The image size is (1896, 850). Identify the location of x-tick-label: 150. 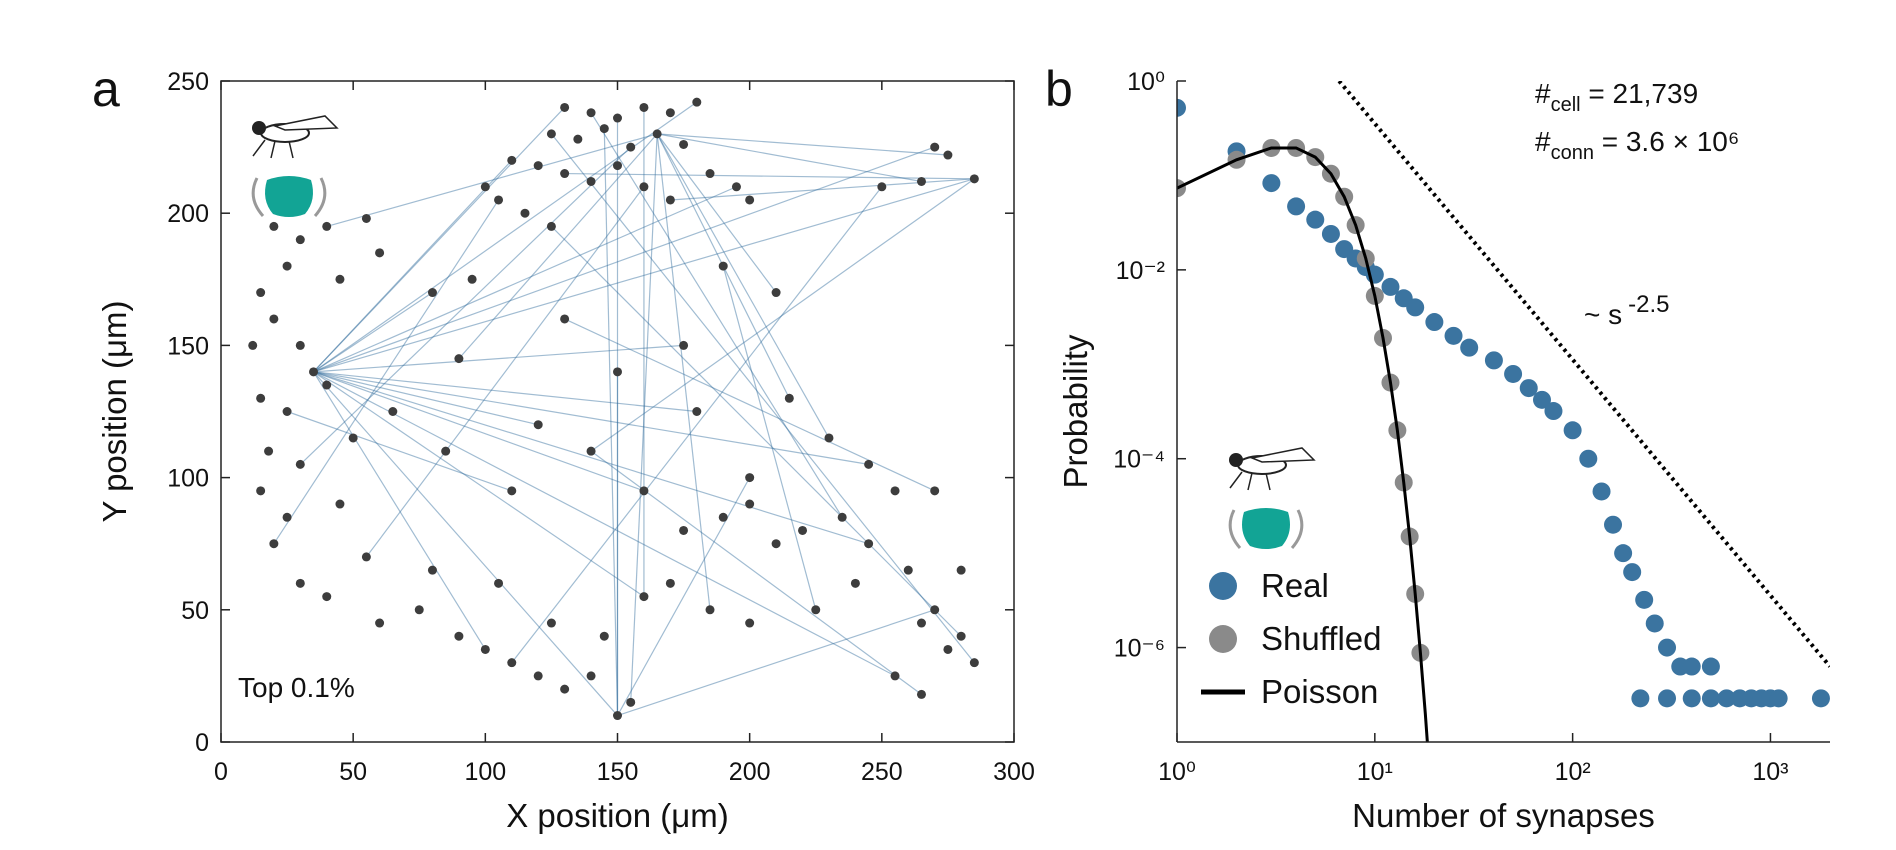
(618, 772).